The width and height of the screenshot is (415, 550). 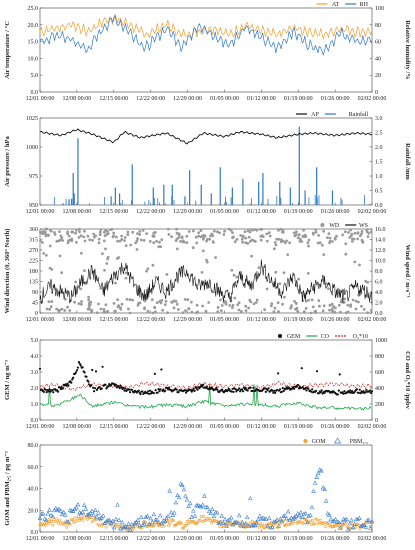 What do you see at coordinates (35, 341) in the screenshot?
I see `y-tick-label: 5.0` at bounding box center [35, 341].